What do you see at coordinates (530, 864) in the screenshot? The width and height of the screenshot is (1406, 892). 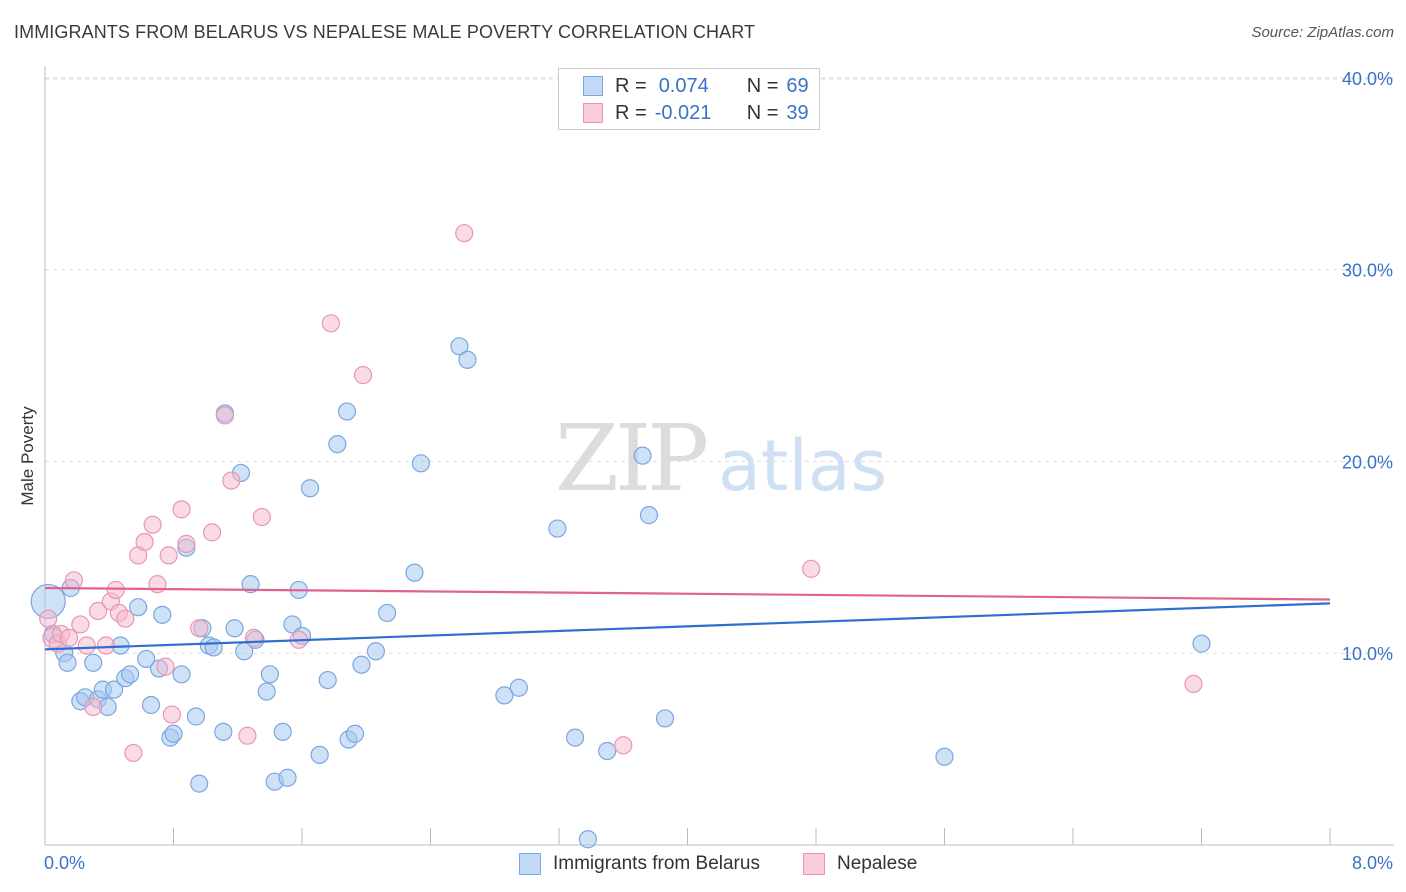 I see `bottom-legend-swatch-belarus` at bounding box center [530, 864].